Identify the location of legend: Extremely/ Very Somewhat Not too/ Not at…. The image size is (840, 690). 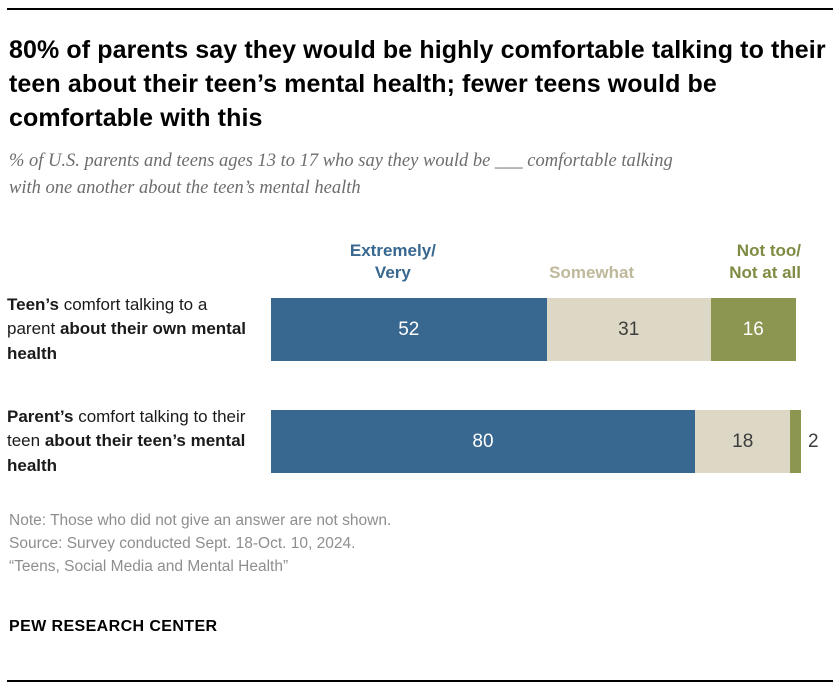
(536, 258).